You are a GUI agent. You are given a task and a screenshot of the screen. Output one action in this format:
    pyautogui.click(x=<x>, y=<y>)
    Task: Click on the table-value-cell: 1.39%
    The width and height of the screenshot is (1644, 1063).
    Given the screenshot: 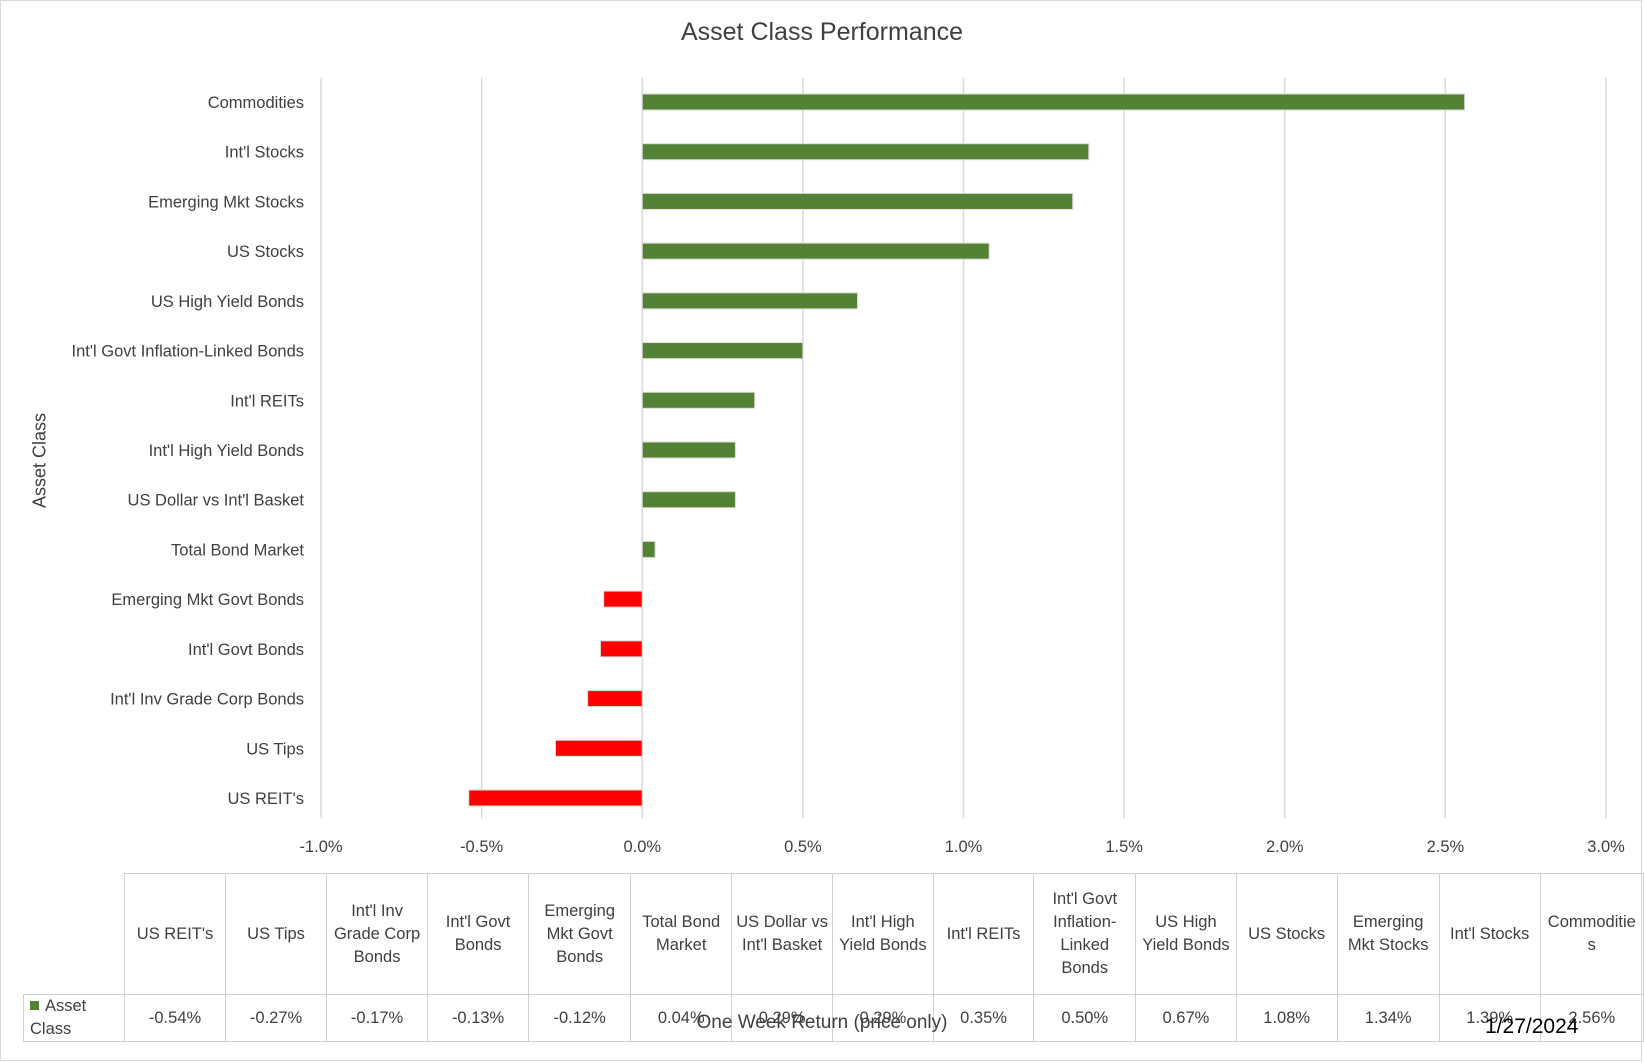 What is the action you would take?
    pyautogui.click(x=1489, y=1018)
    